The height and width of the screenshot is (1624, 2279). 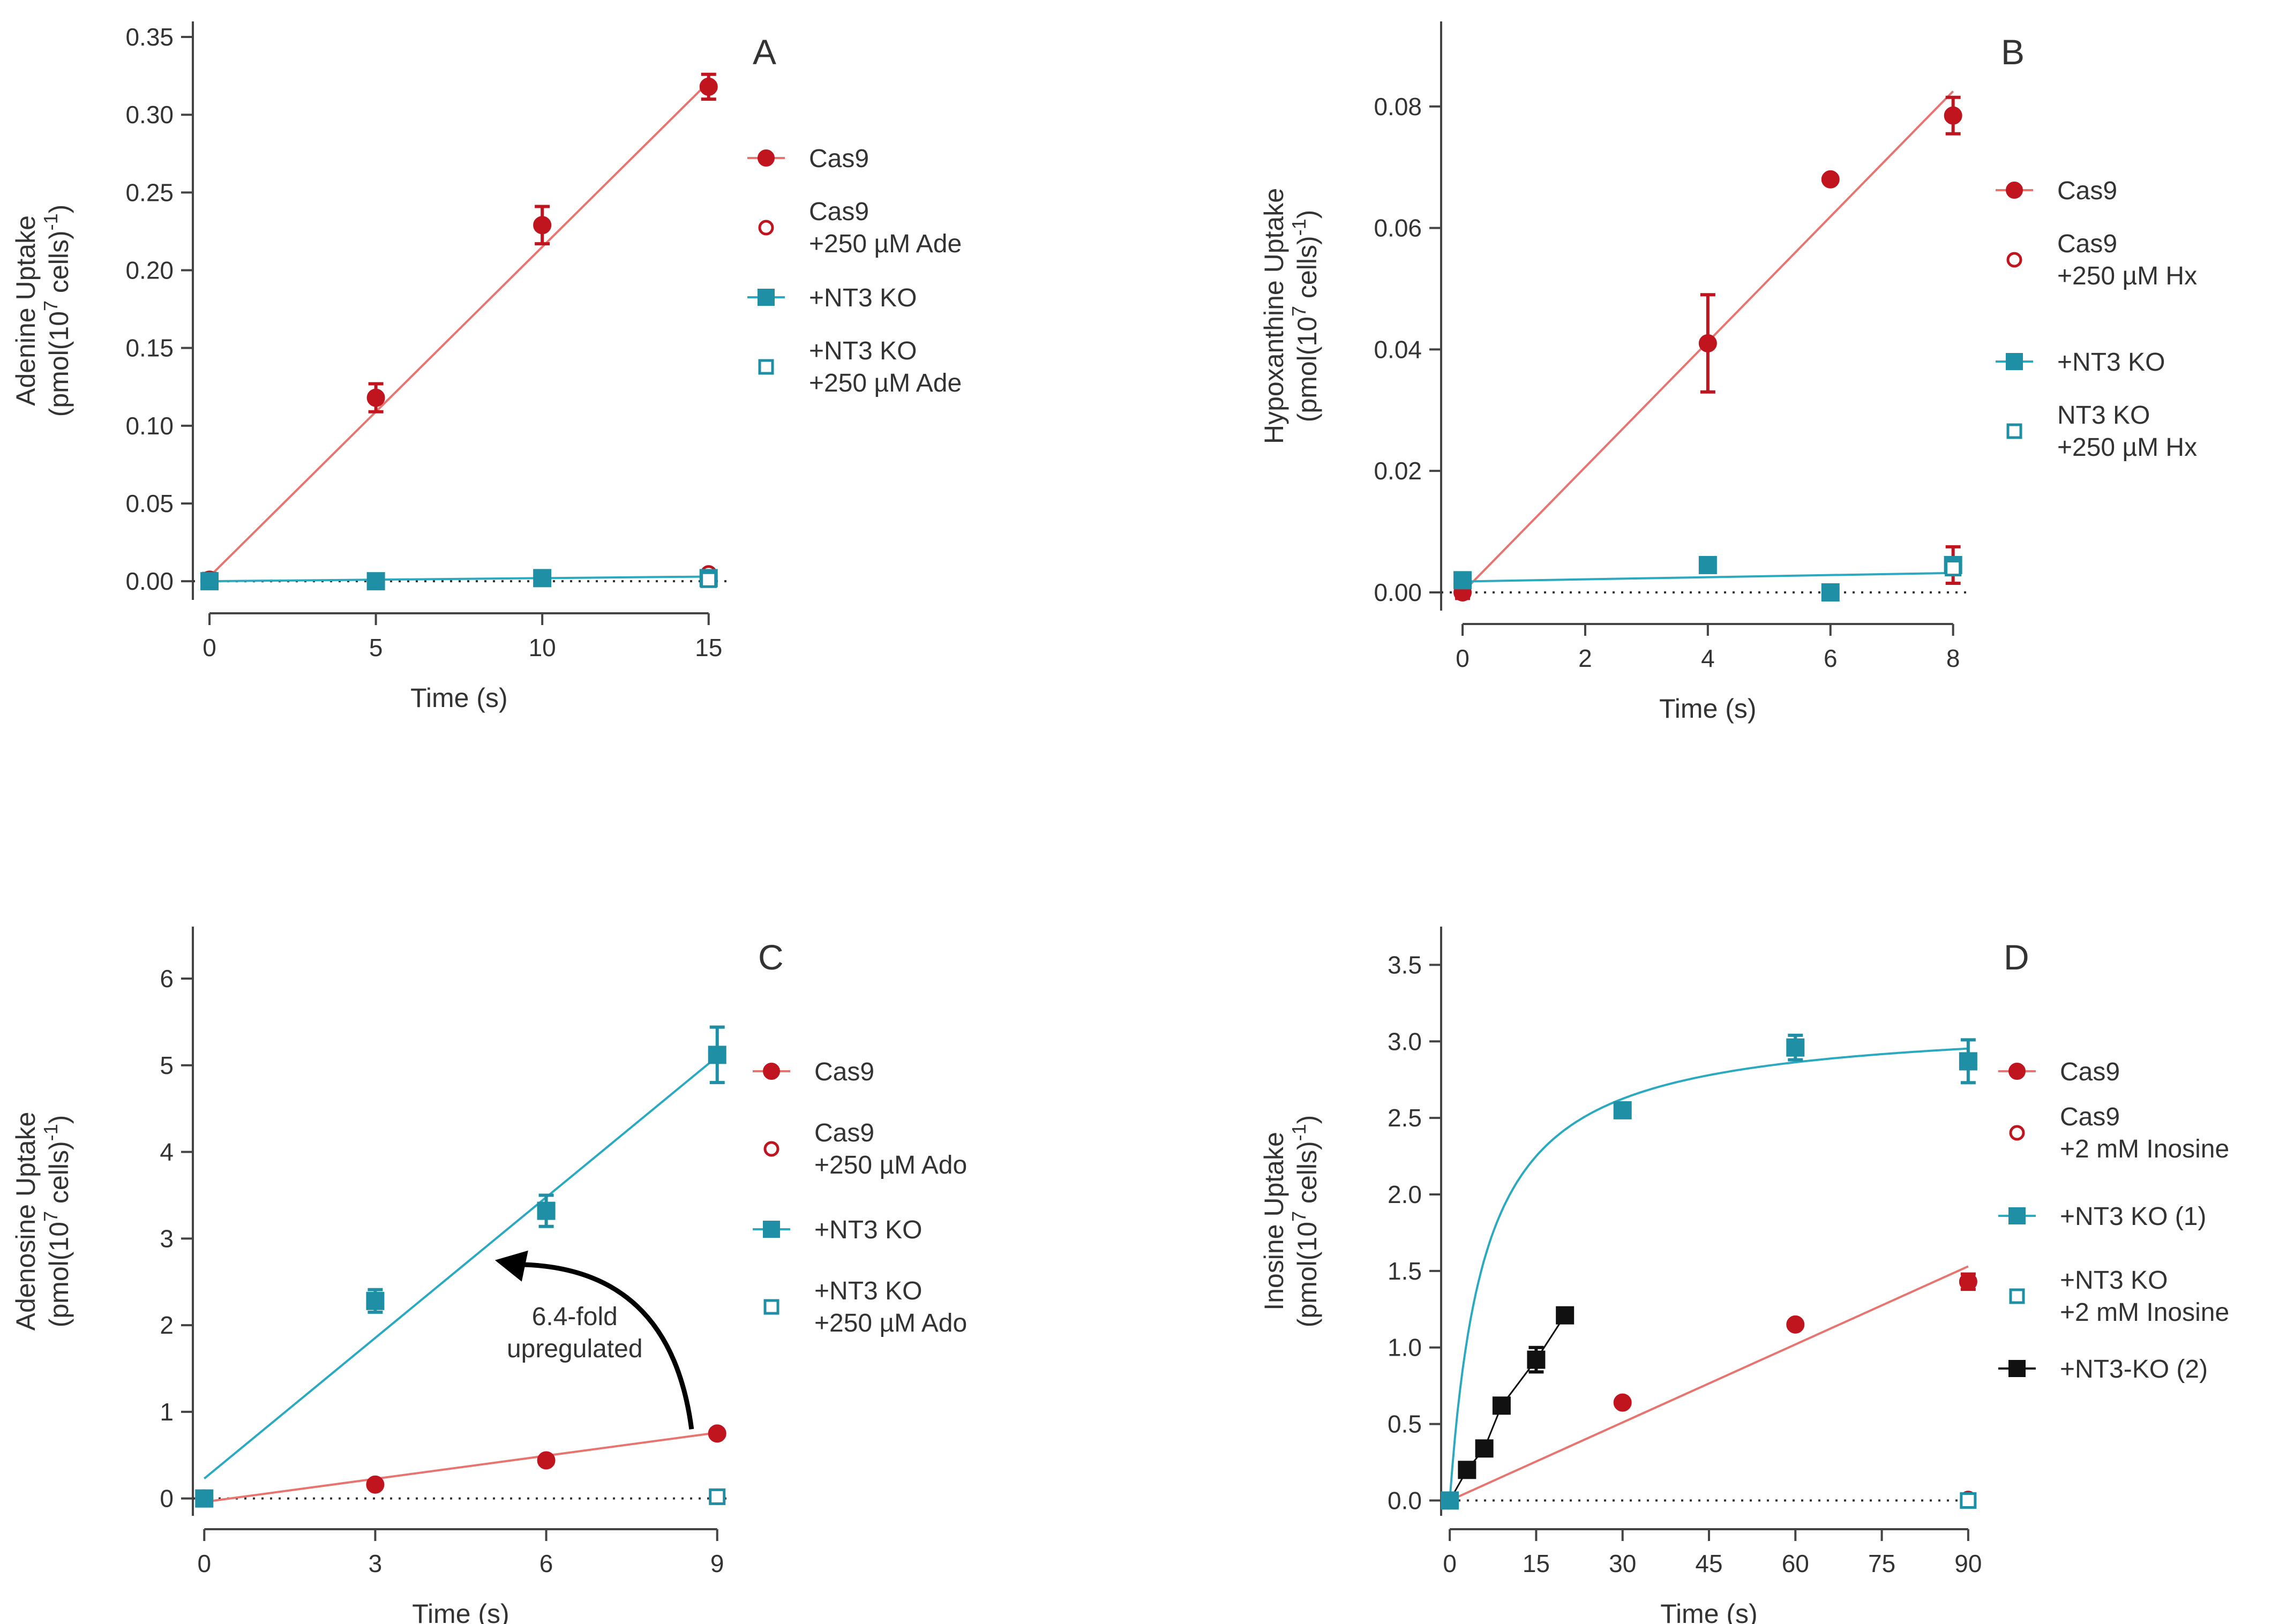 I want to click on y-axis-label-line1: Adenosine Uptake, so click(x=26, y=1222).